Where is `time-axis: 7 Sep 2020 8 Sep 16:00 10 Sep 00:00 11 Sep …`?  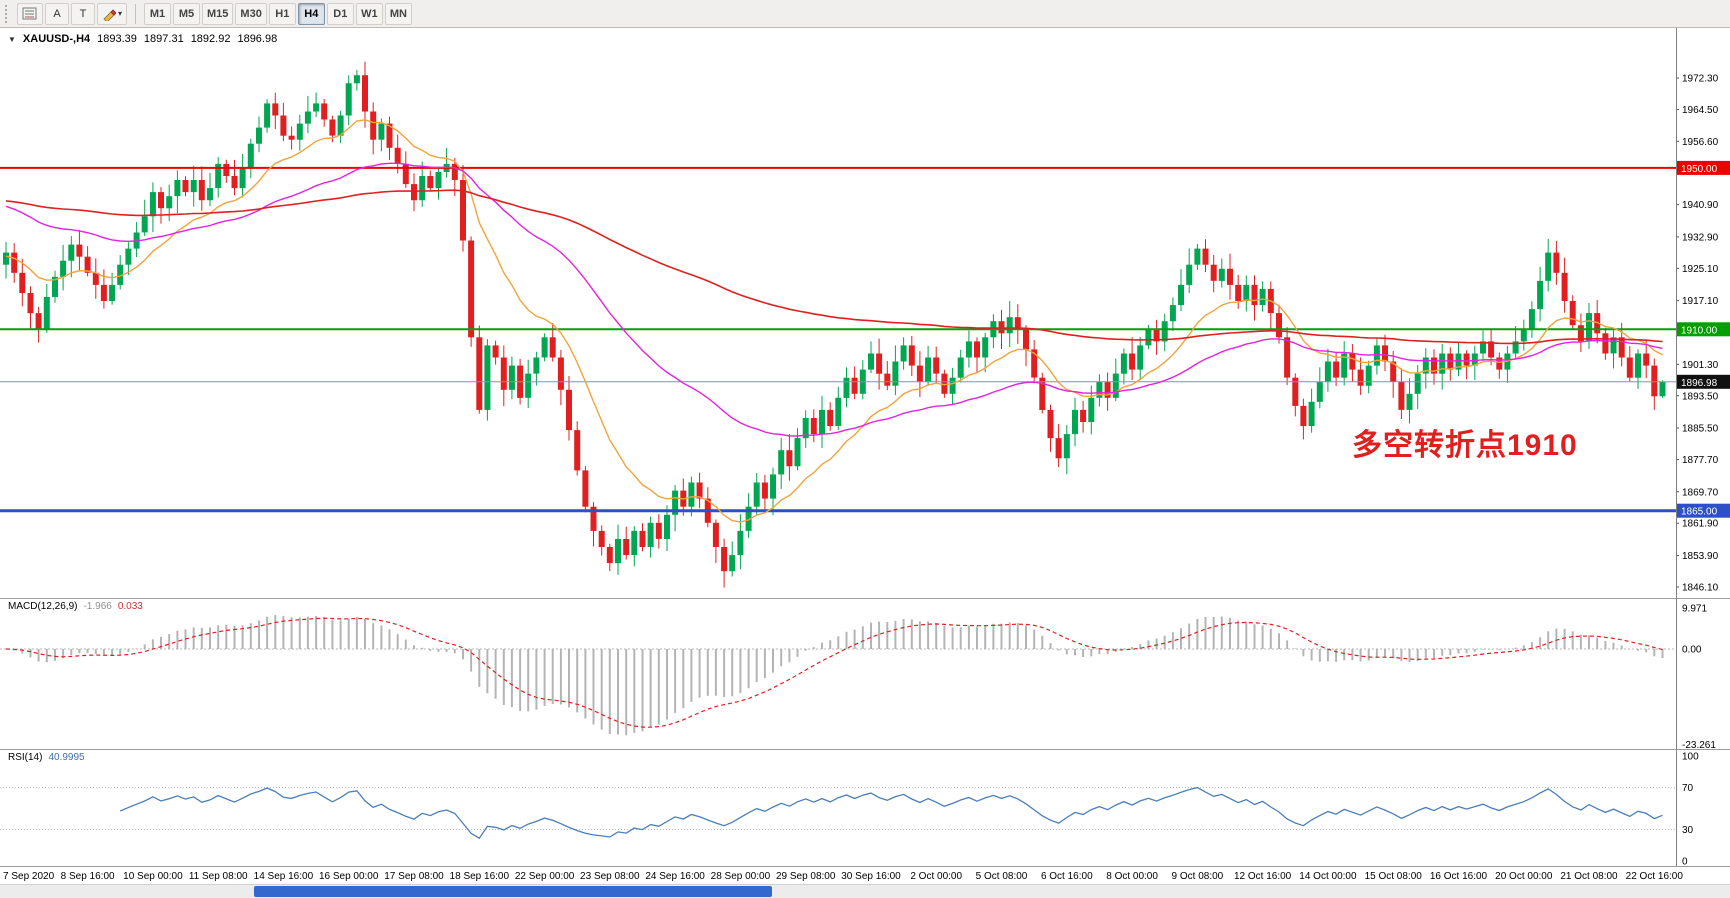 time-axis: 7 Sep 2020 8 Sep 16:00 10 Sep 00:00 11 Sep … is located at coordinates (843, 876).